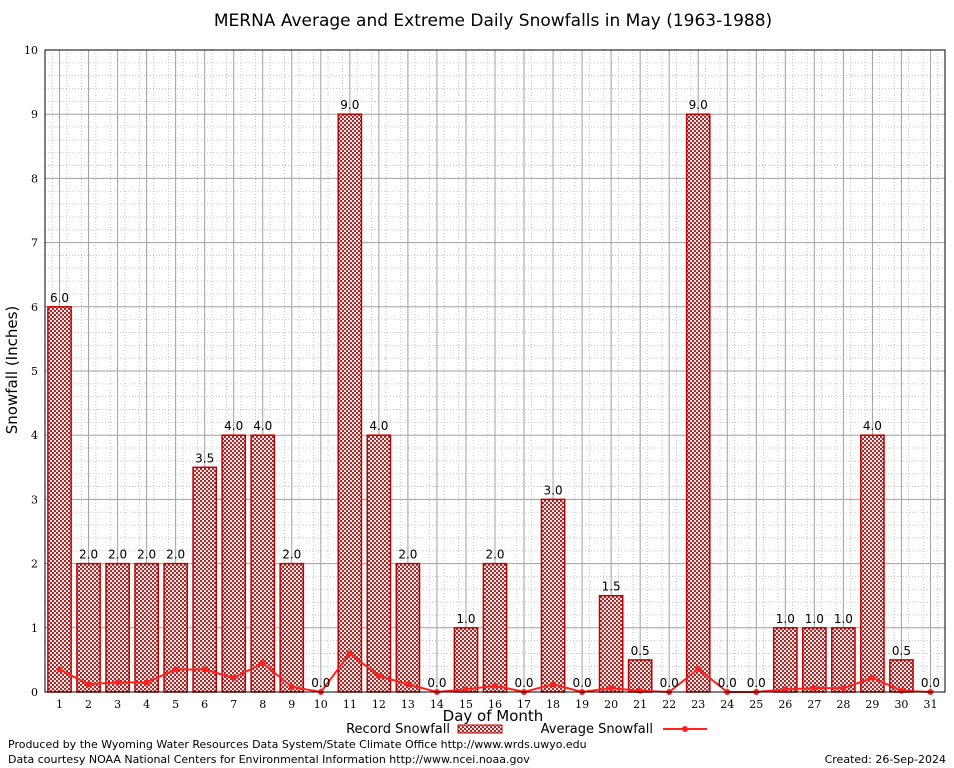 This screenshot has width=954, height=768. Describe the element at coordinates (34, 243) in the screenshot. I see `y-tick-label: 7` at that location.